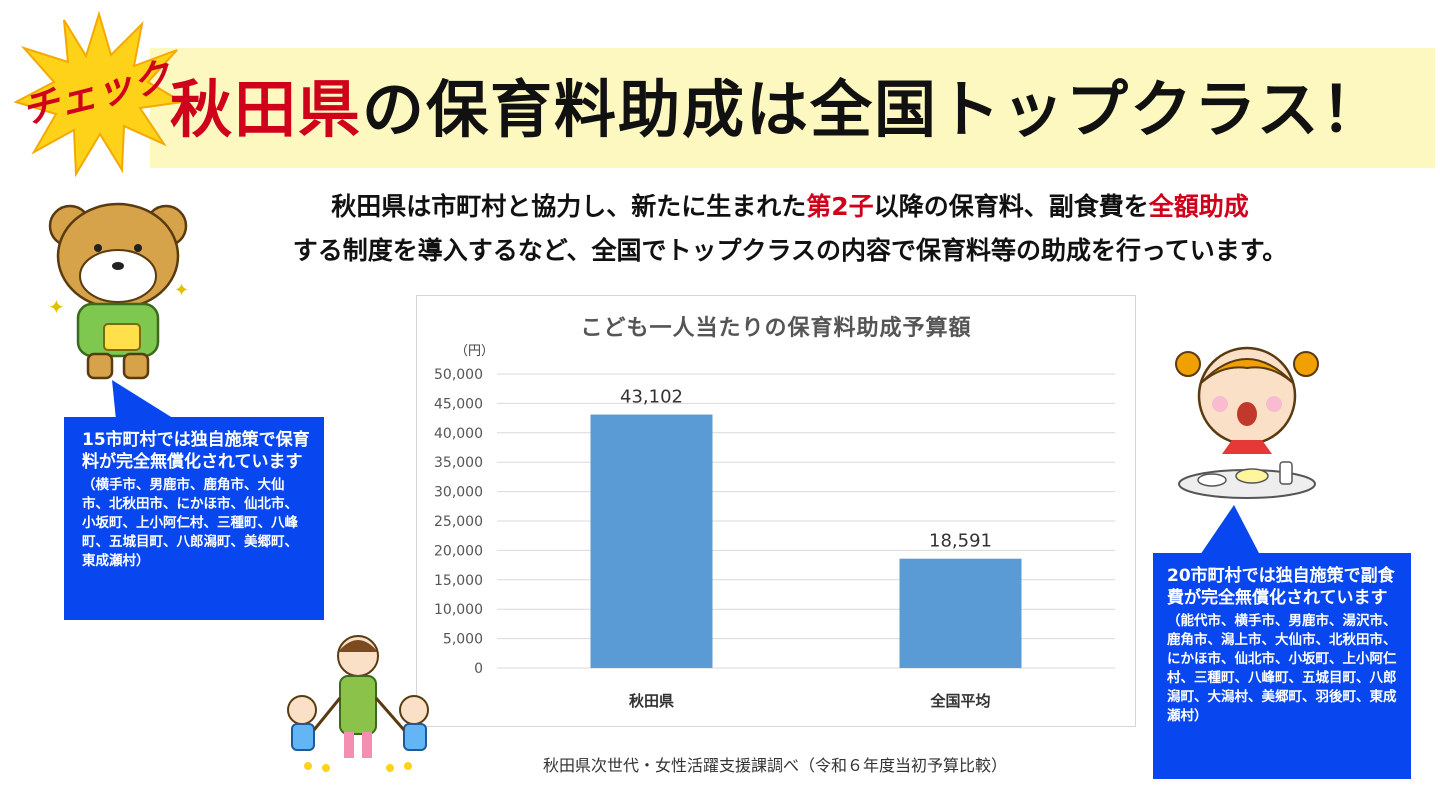 This screenshot has height=810, width=1440. What do you see at coordinates (1230, 530) in the screenshot?
I see `callout-right-tail` at bounding box center [1230, 530].